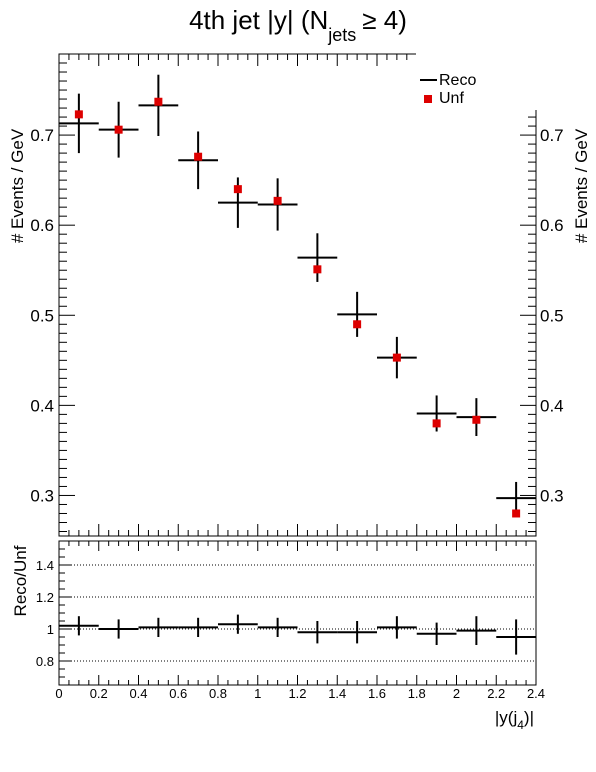 The width and height of the screenshot is (596, 772). What do you see at coordinates (552, 405) in the screenshot?
I see `main-ytick-label-right: 0.4` at bounding box center [552, 405].